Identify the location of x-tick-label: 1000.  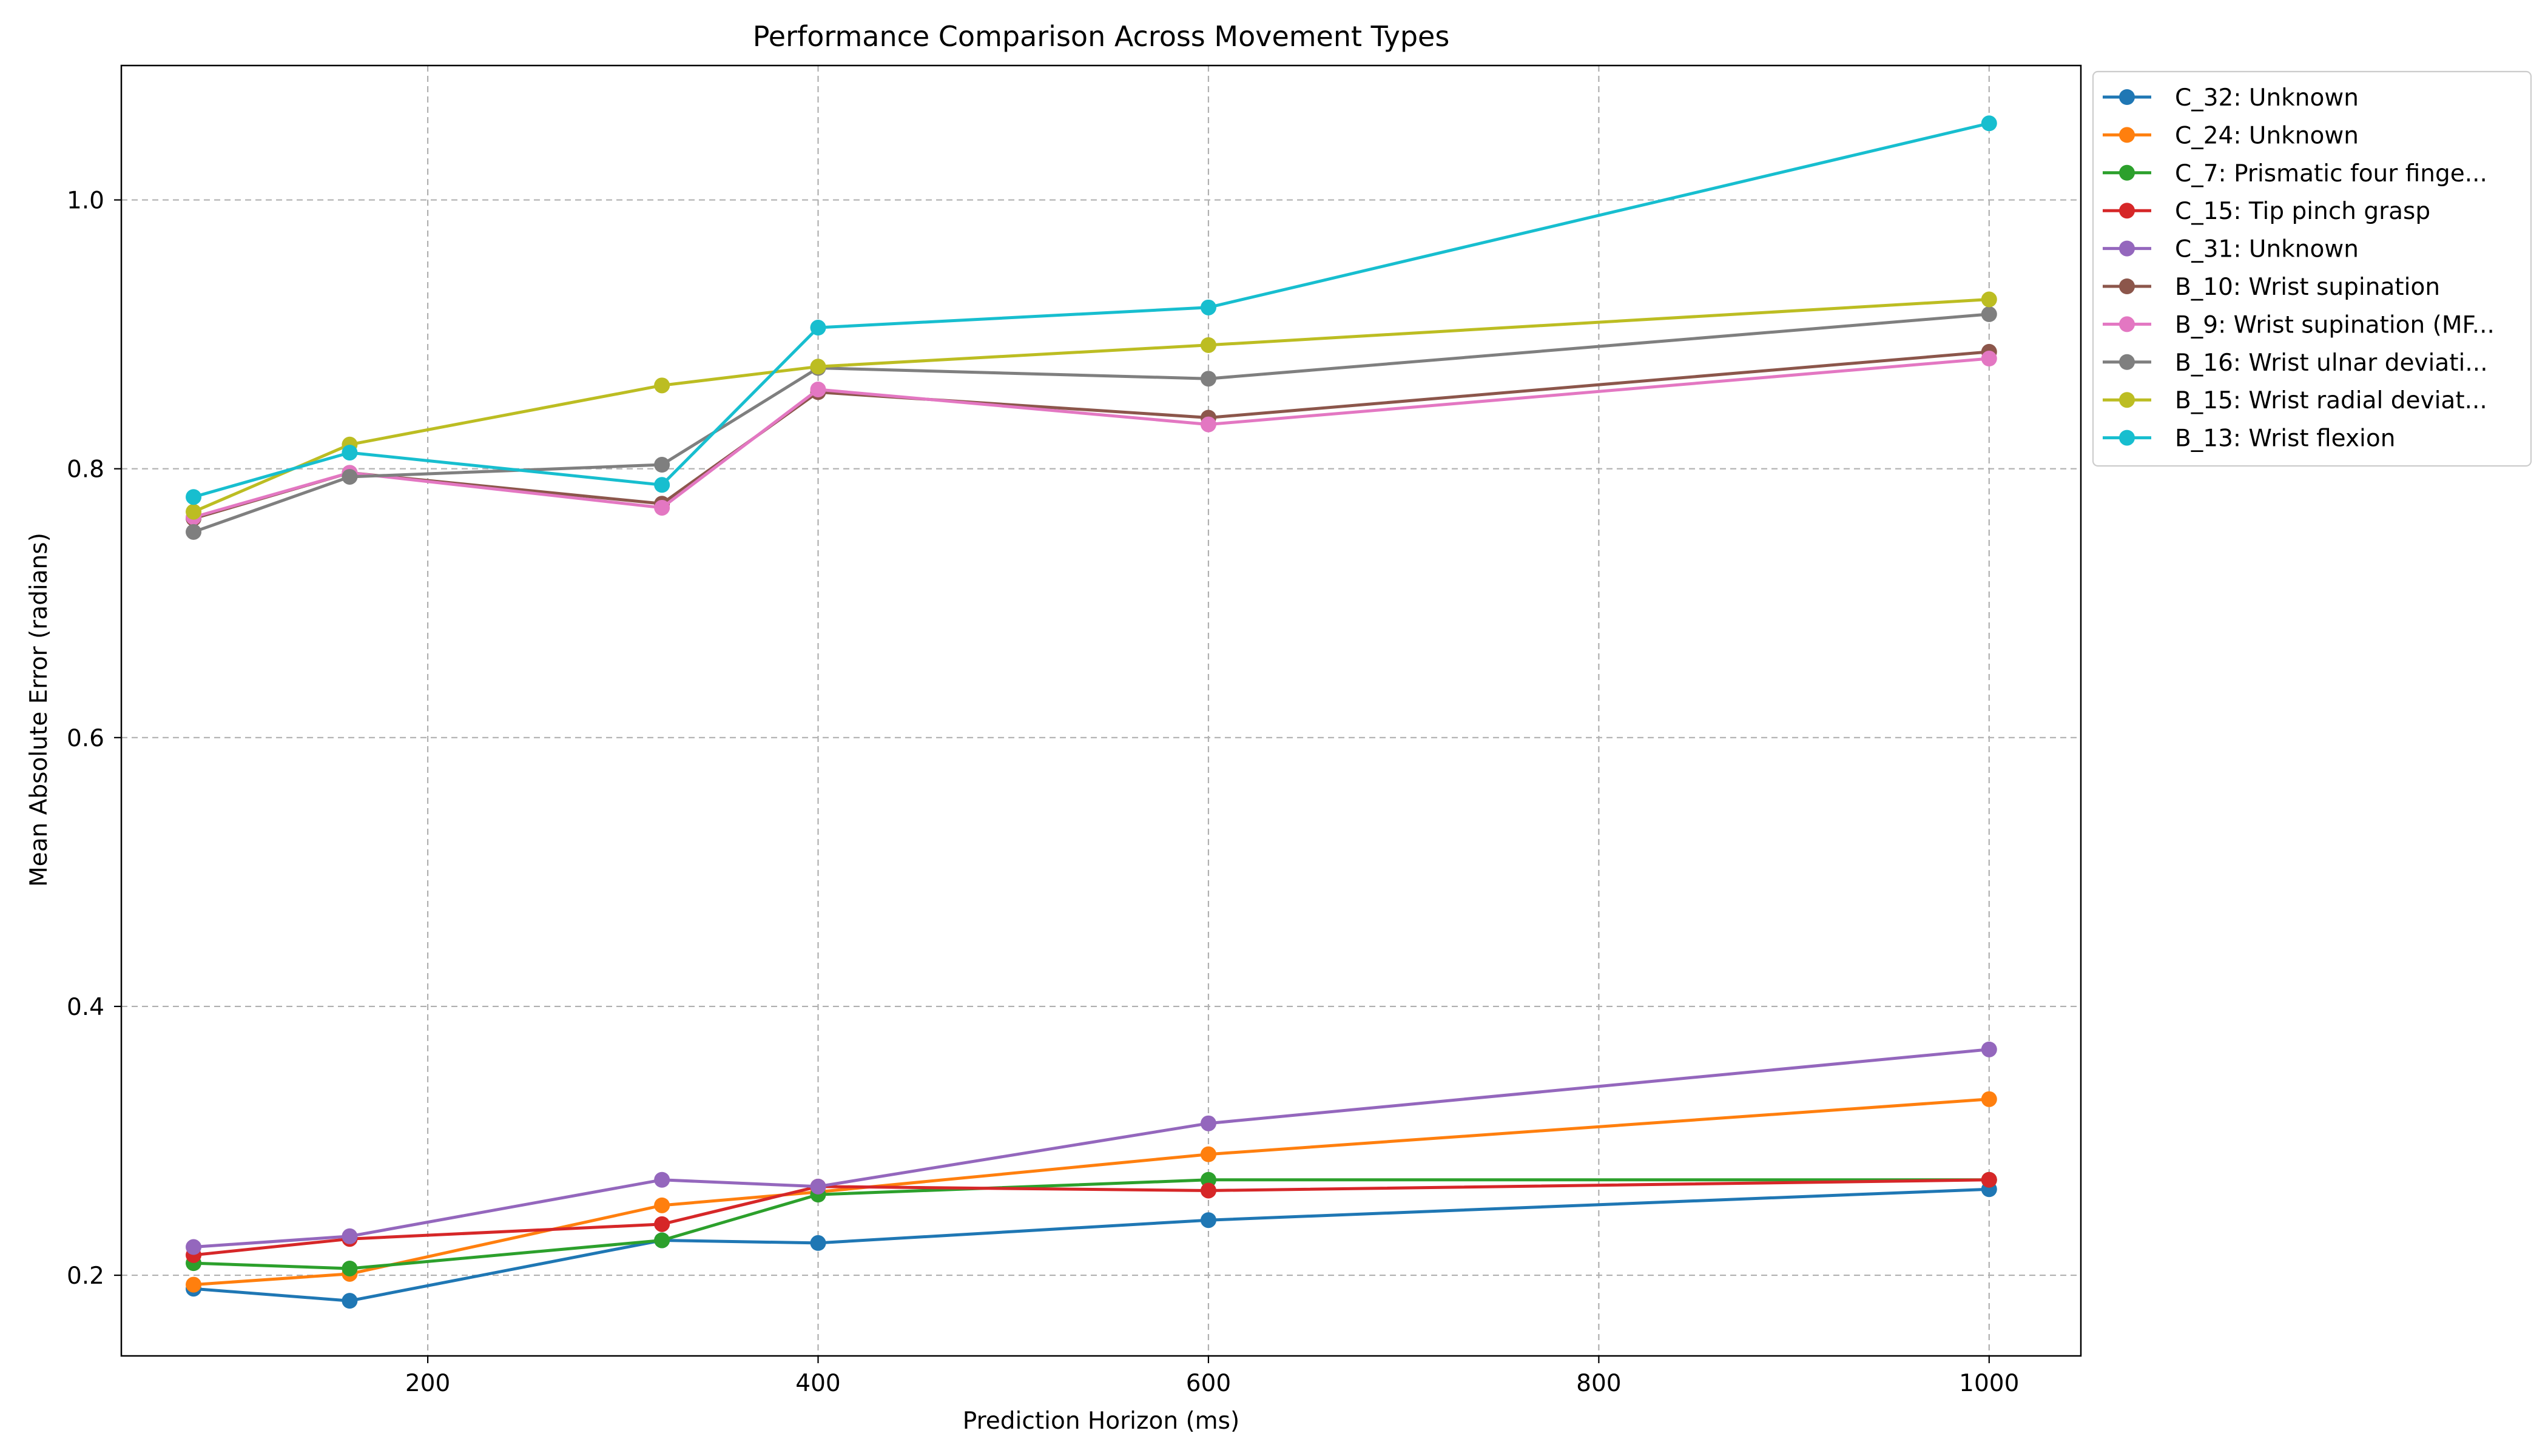
(1989, 1383).